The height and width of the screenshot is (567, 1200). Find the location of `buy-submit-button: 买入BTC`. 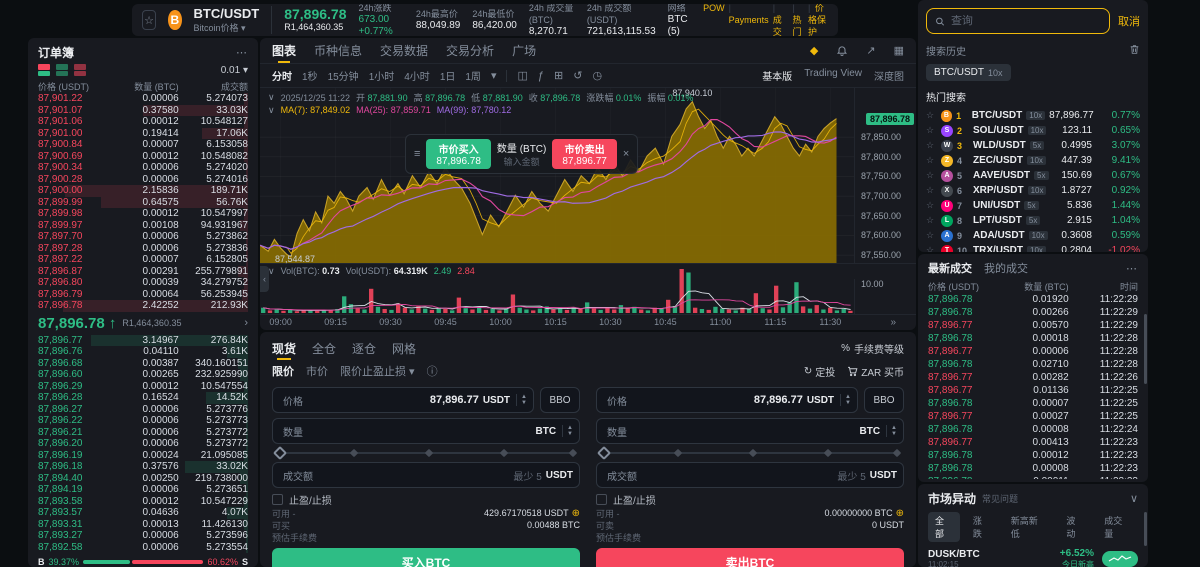

buy-submit-button: 买入BTC is located at coordinates (426, 557).